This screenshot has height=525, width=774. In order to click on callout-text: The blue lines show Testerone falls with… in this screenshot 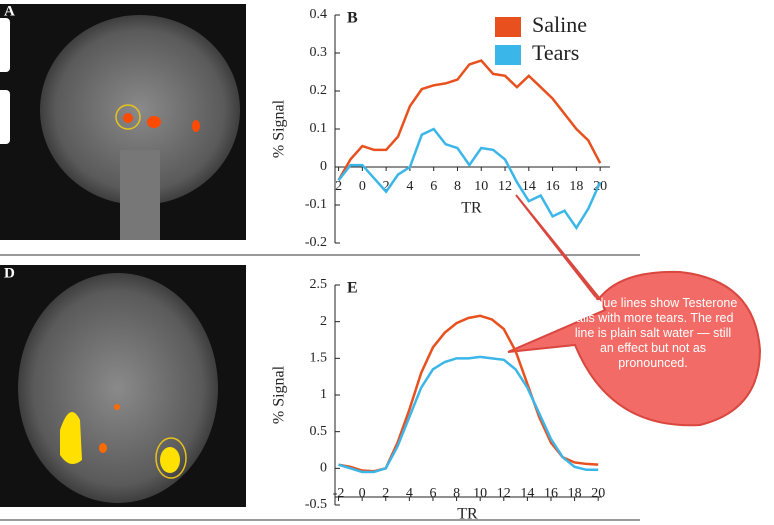, I will do `click(653, 333)`.